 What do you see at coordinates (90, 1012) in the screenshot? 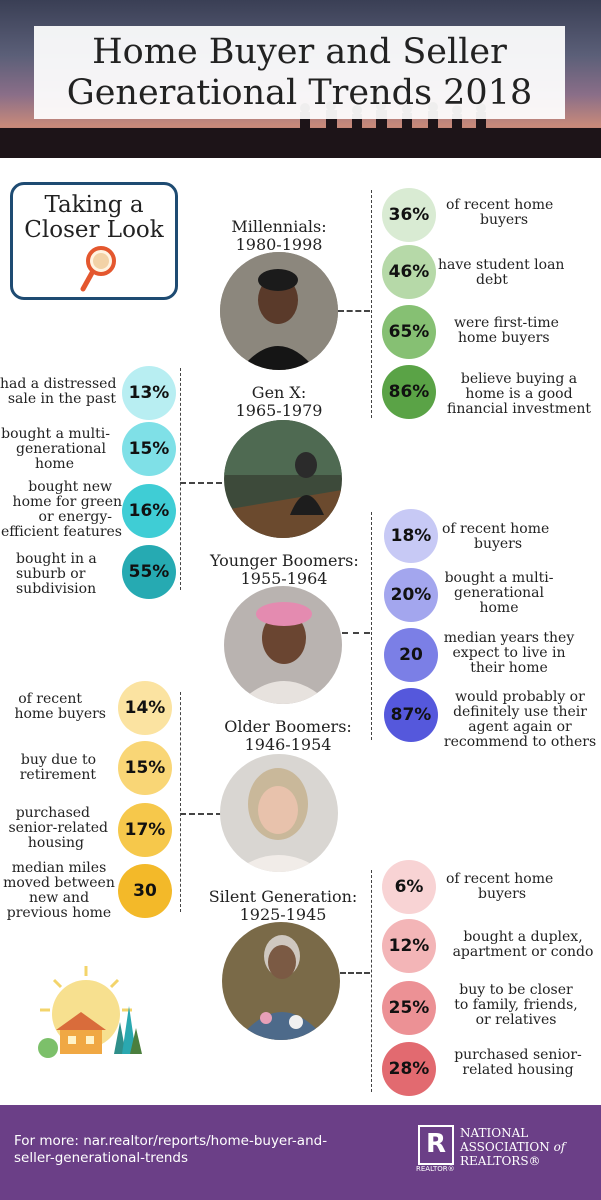
I see `house-sun-illustration` at bounding box center [90, 1012].